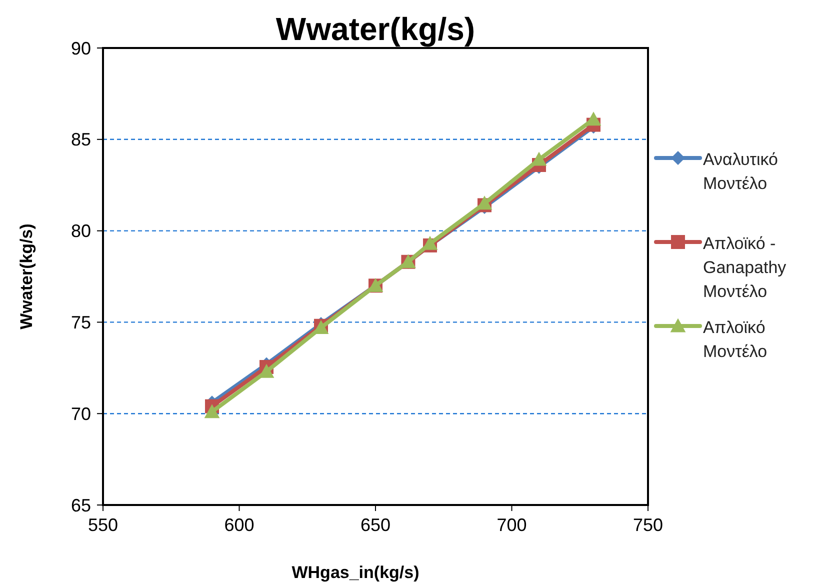 The image size is (814, 588). Describe the element at coordinates (745, 267) in the screenshot. I see `legend-label: Απλοϊκό - Ganapathy Μοντέλο` at that location.